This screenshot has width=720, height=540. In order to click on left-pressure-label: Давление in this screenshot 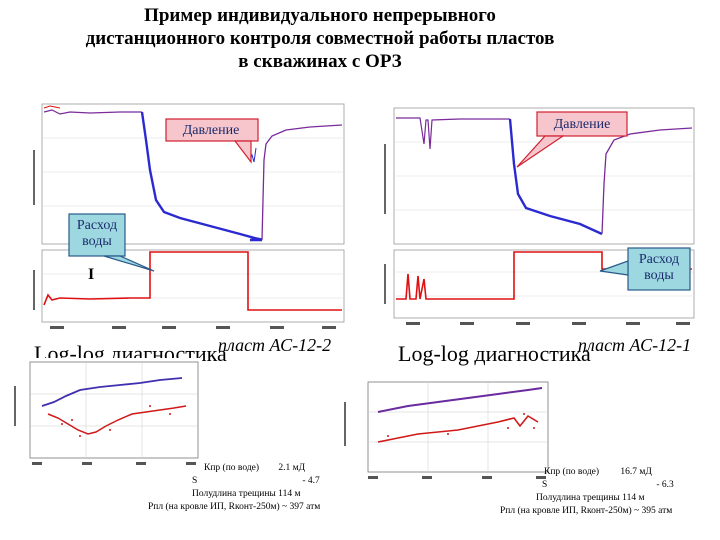, I will do `click(211, 130)`.